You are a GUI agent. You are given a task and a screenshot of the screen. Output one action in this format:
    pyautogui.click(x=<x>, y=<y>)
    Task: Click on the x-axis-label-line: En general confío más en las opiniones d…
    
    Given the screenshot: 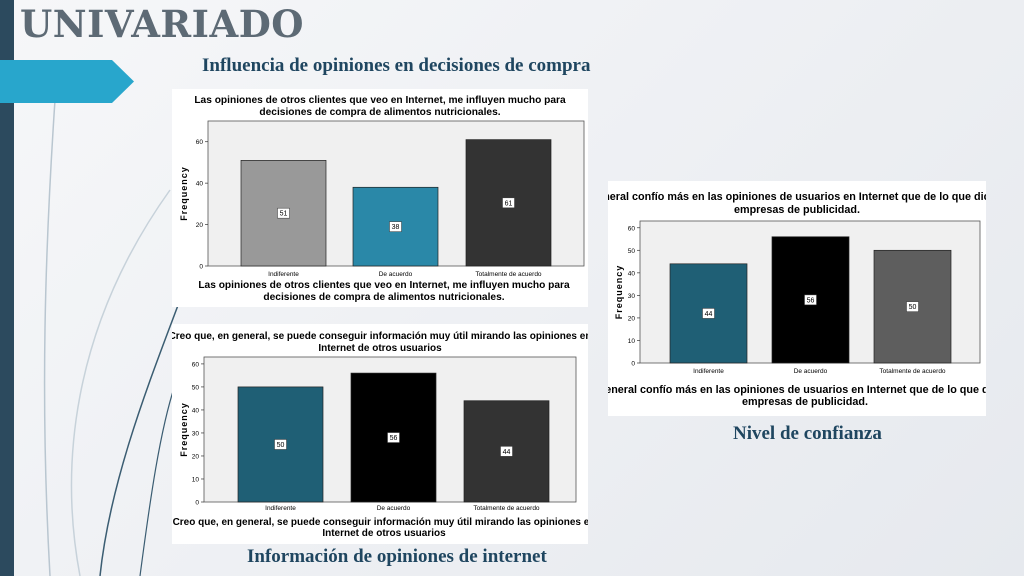 What is the action you would take?
    pyautogui.click(x=797, y=390)
    